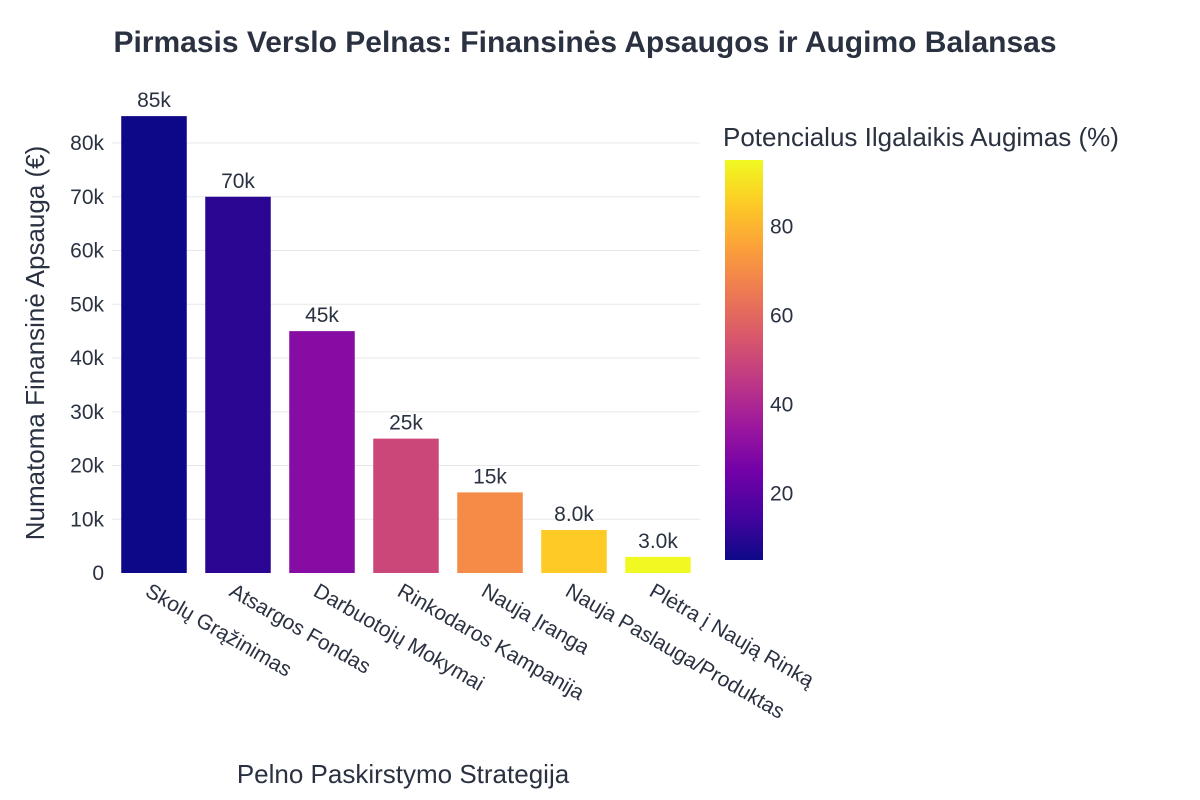 The height and width of the screenshot is (800, 1200). What do you see at coordinates (403, 774) in the screenshot?
I see `x-axis-title: Pelno Paskirstymo Strategija` at bounding box center [403, 774].